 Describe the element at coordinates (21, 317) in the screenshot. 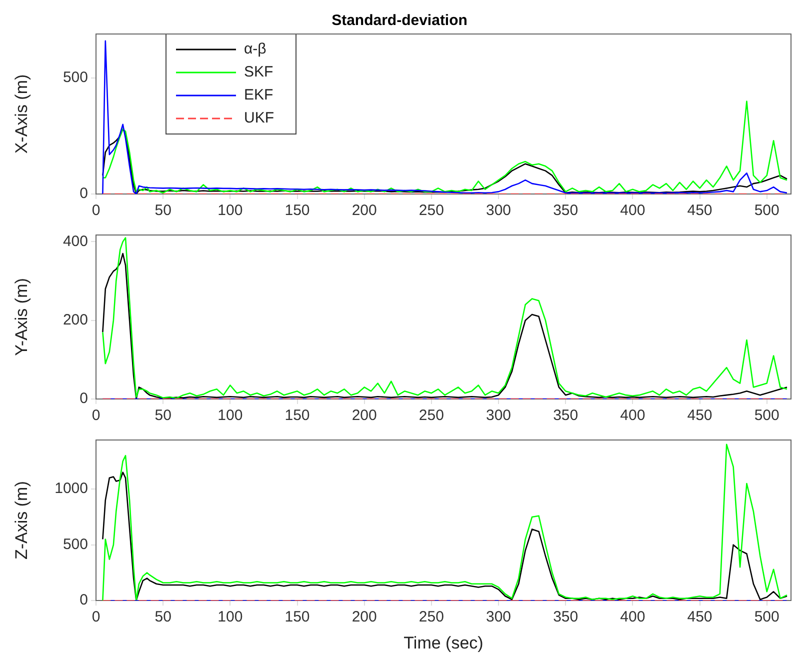

I see `y-axis-title: Y-Axis (m)` at that location.